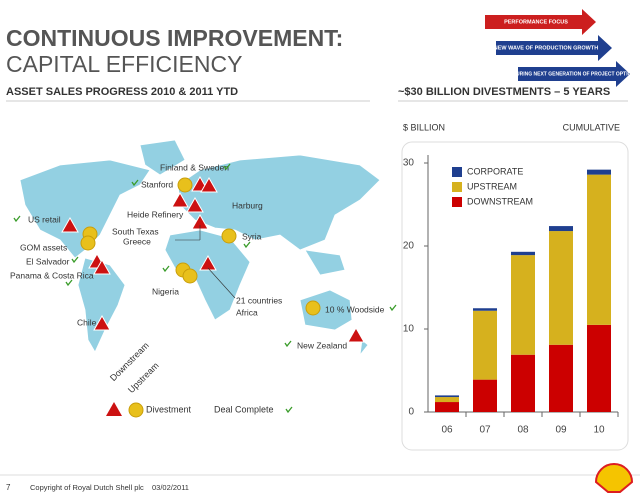  What do you see at coordinates (599, 430) in the screenshot?
I see `x-tick-label: 10` at bounding box center [599, 430].